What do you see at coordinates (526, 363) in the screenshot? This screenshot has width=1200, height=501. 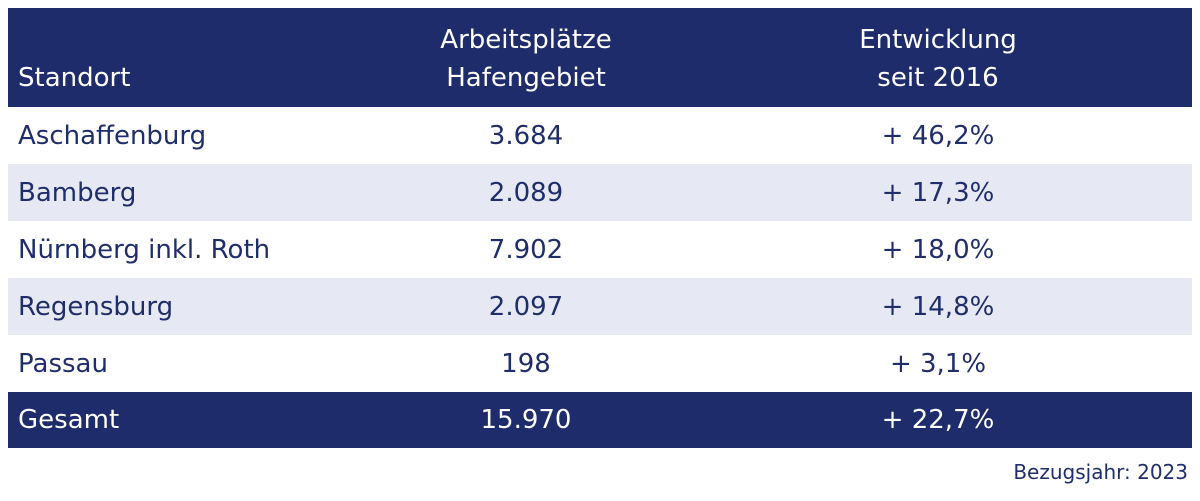 I see `table-cell: 198` at bounding box center [526, 363].